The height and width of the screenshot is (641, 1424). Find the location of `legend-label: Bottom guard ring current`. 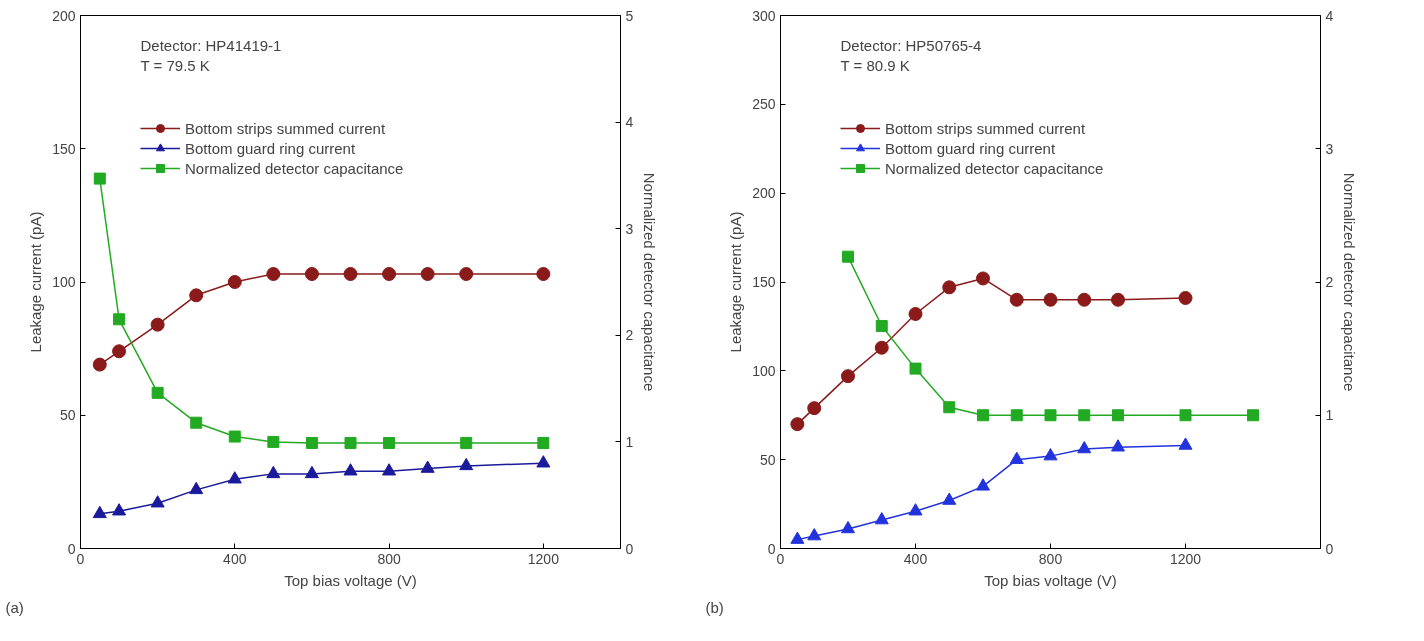

legend-label: Bottom guard ring current is located at coordinates (270, 148).